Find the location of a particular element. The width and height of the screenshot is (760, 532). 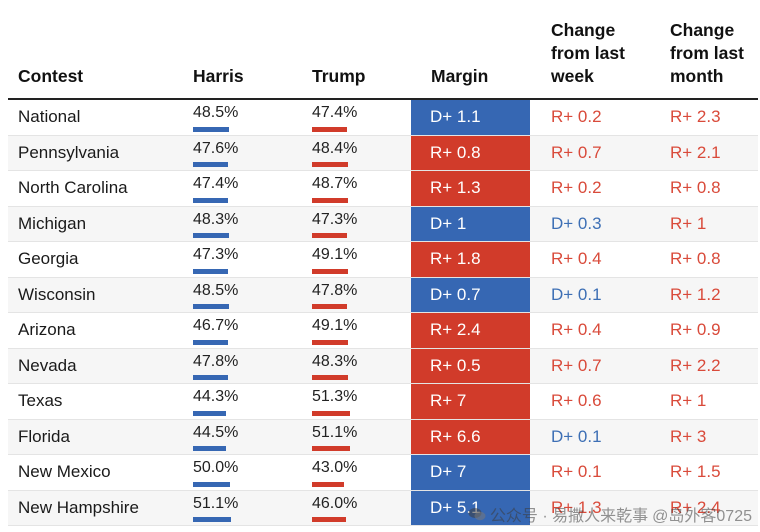

table-row: Florida 44.5% 51.1% R+ 6.6 D+ 0.1 R+ 3 is located at coordinates (383, 437).